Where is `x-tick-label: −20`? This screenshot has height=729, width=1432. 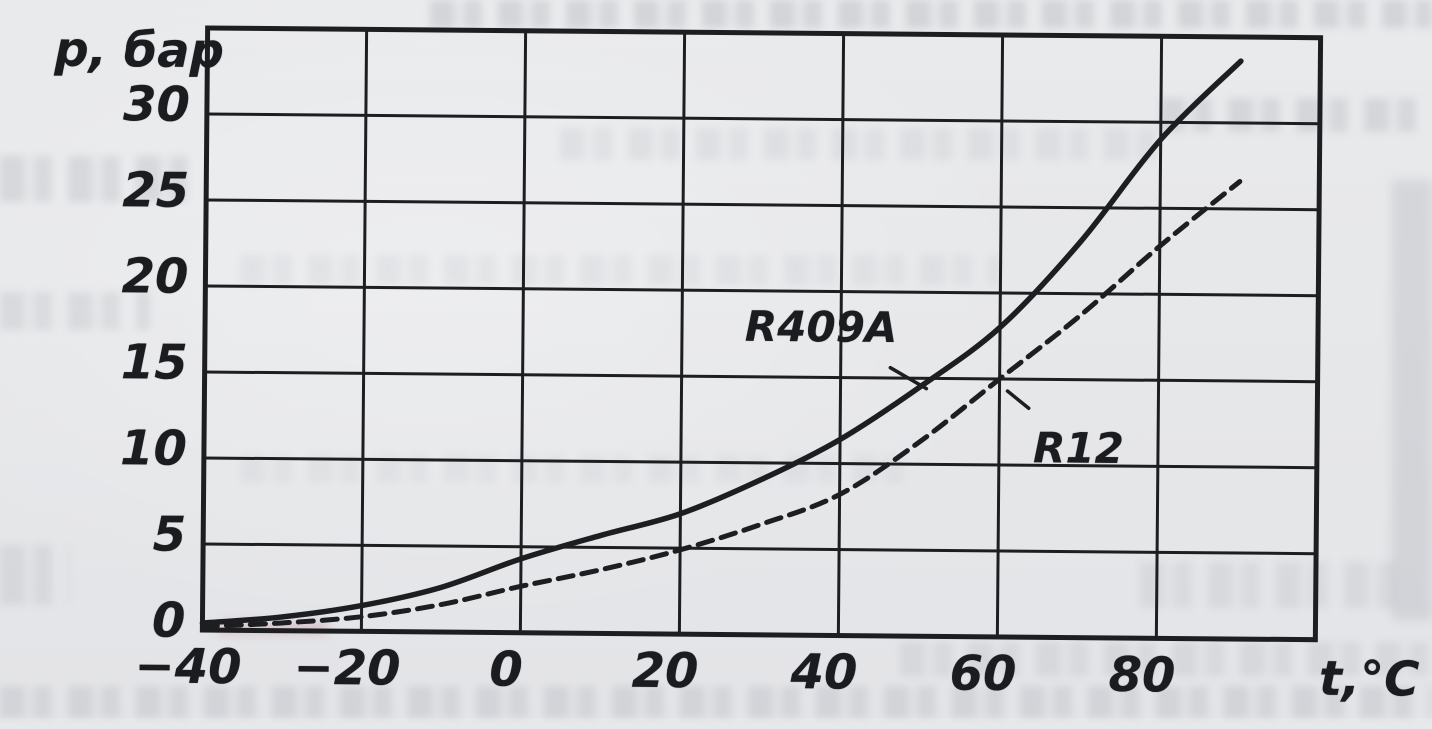
x-tick-label: −20 is located at coordinates (347, 668).